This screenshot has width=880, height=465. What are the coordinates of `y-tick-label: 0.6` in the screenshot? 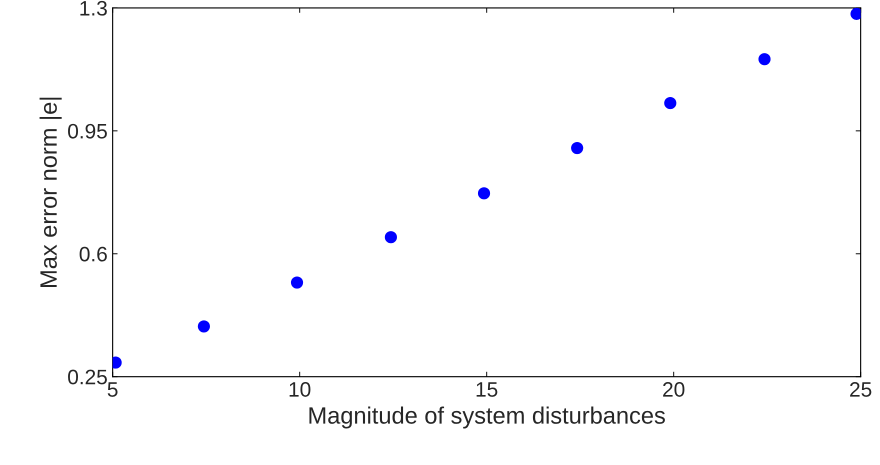 It's located at (93, 254).